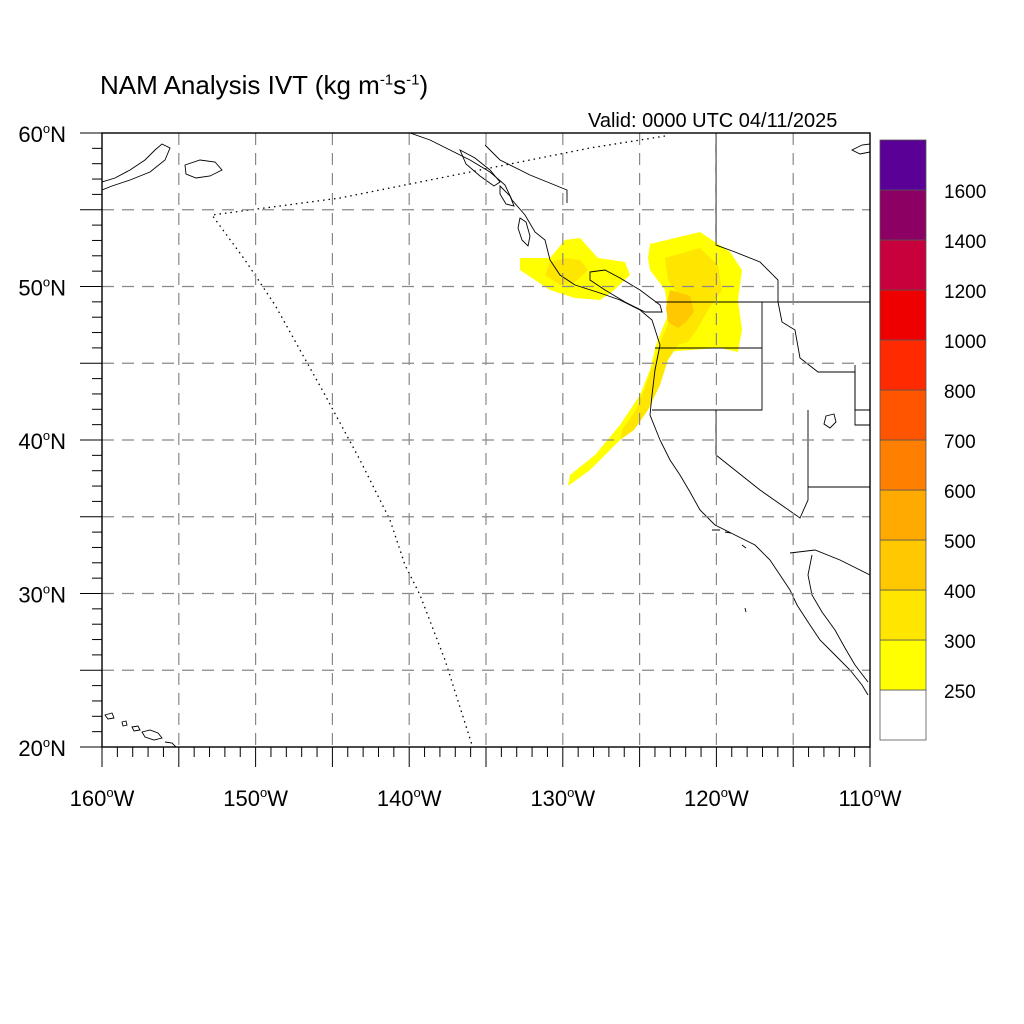  I want to click on lat-tick-label: 50oN, so click(42, 288).